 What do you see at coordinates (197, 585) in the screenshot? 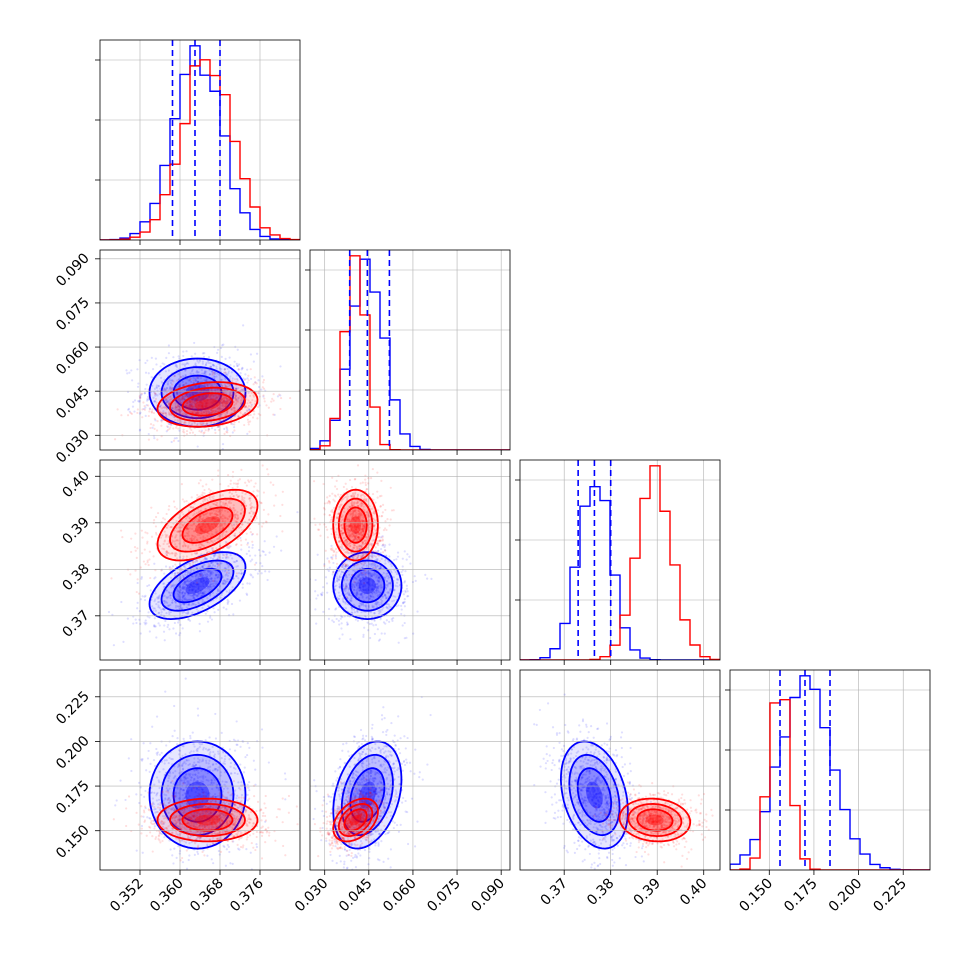
I see `density-level` at bounding box center [197, 585].